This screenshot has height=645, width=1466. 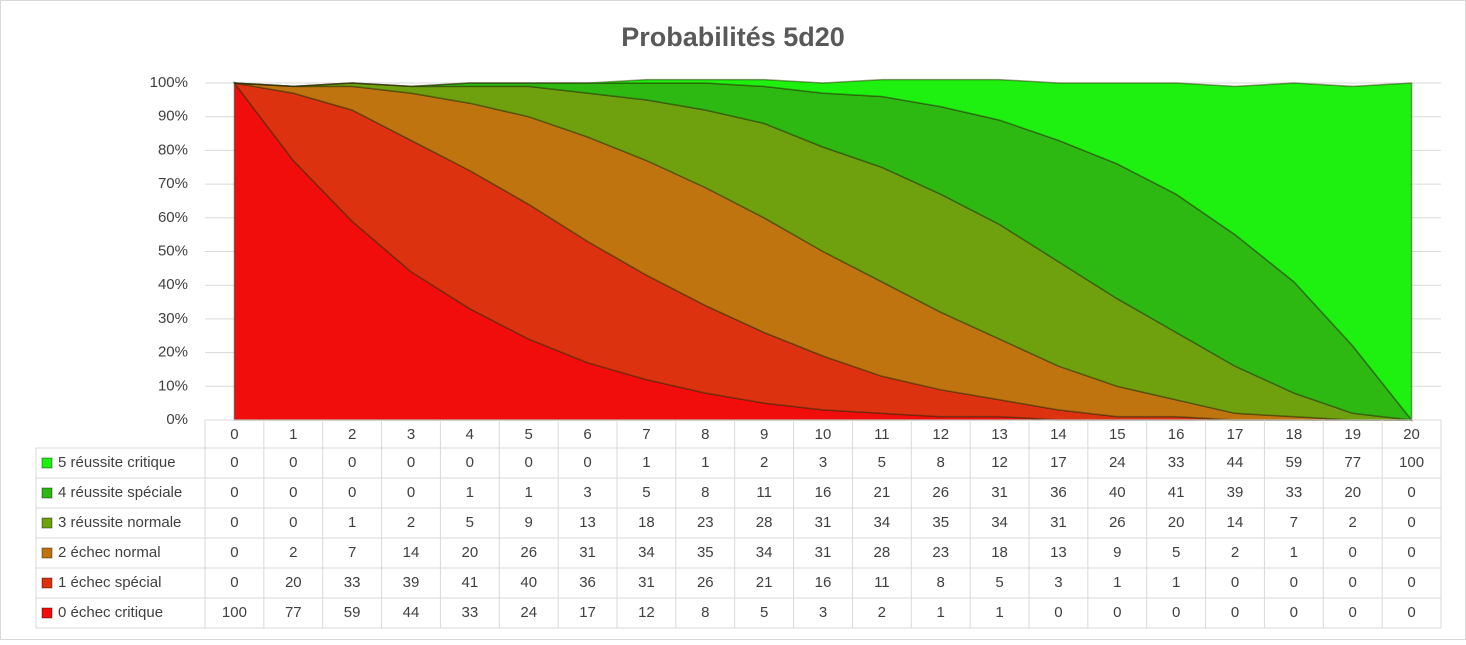 What do you see at coordinates (764, 492) in the screenshot?
I see `table-cell: 11` at bounding box center [764, 492].